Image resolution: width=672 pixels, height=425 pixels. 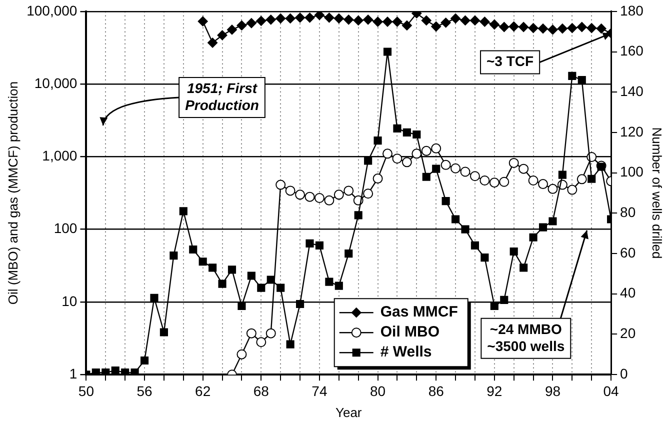 What do you see at coordinates (632, 50) in the screenshot?
I see `y2-tick-label: 160` at bounding box center [632, 50].